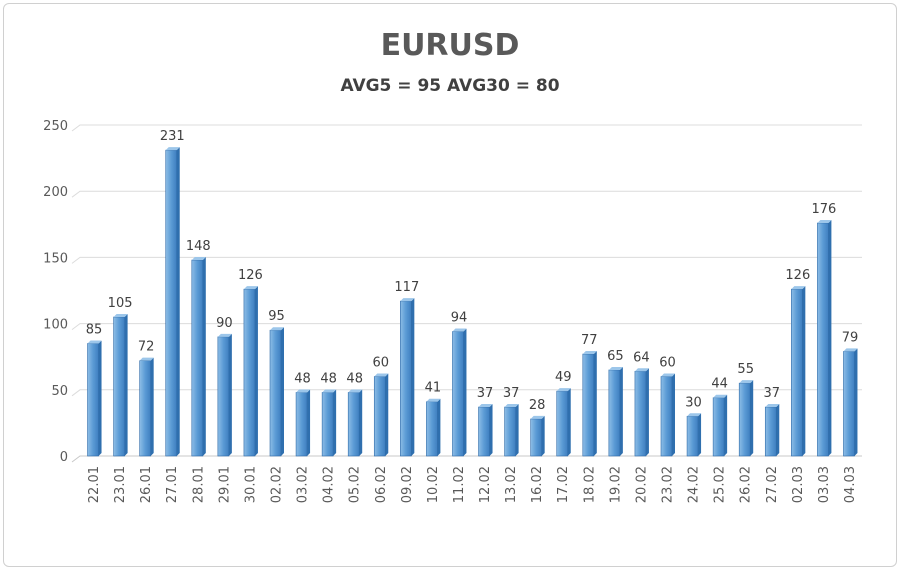 The image size is (900, 570). Describe the element at coordinates (94, 484) in the screenshot. I see `x-tick-label: 22.01` at that location.